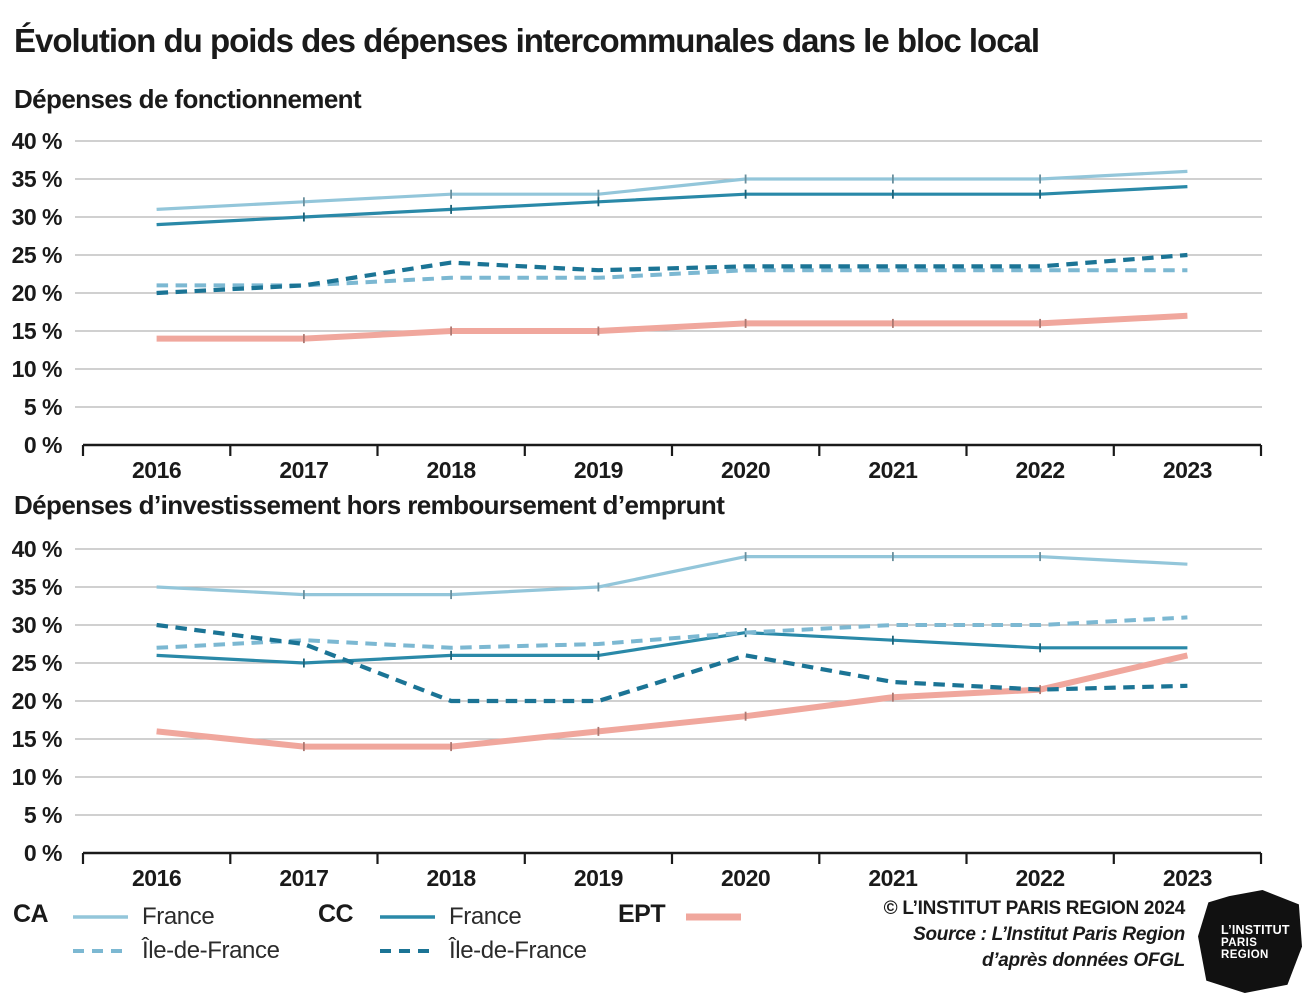 The height and width of the screenshot is (1000, 1303). I want to click on legend-key-cc: CC, so click(336, 914).